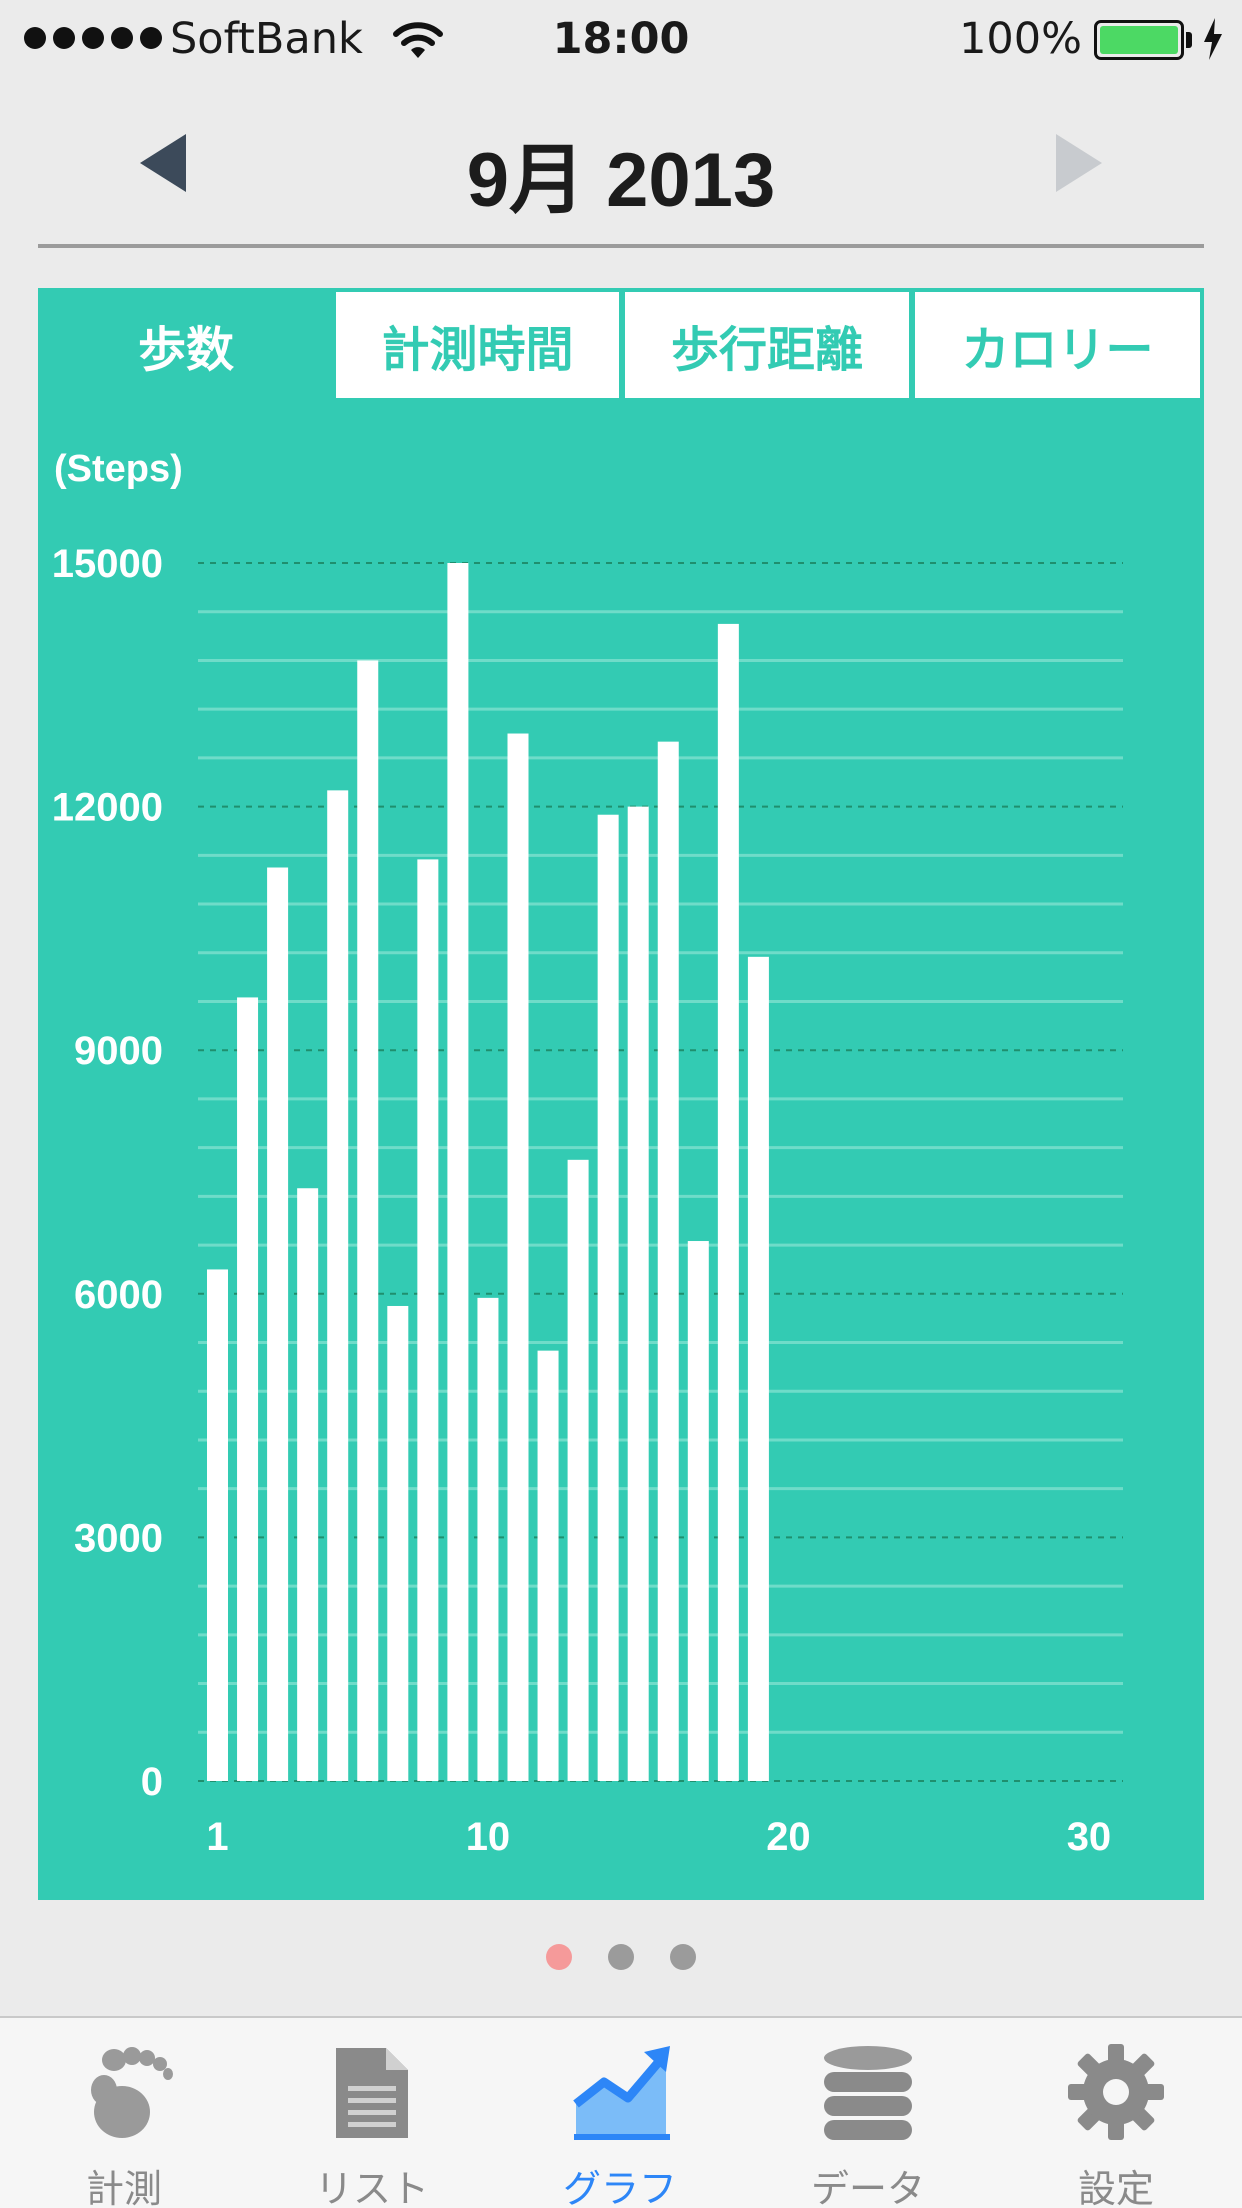 This screenshot has height=2208, width=1242. What do you see at coordinates (867, 2187) in the screenshot?
I see `tab-data-label: データ` at bounding box center [867, 2187].